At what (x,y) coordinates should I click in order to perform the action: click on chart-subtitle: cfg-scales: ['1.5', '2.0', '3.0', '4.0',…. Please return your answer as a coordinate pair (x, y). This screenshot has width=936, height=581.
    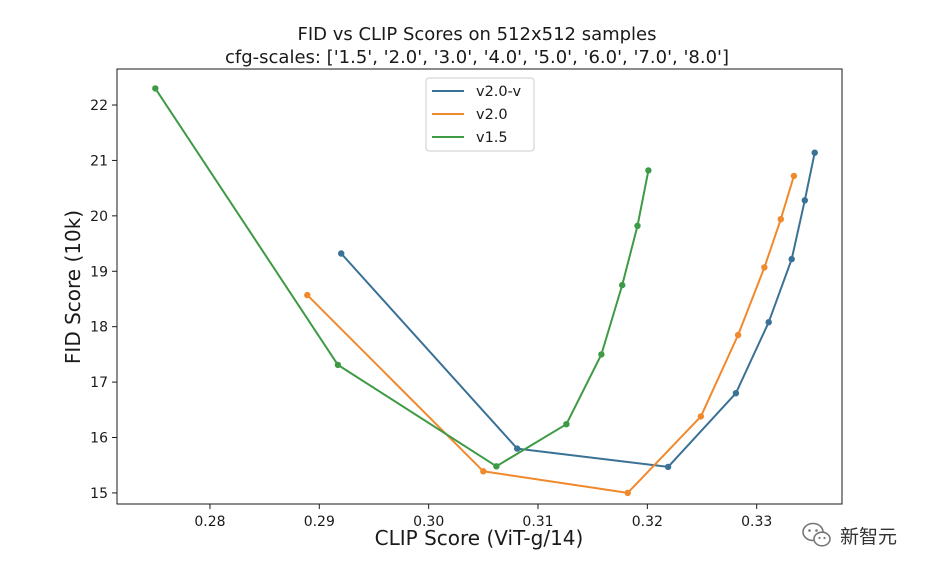
    Looking at the image, I should click on (477, 57).